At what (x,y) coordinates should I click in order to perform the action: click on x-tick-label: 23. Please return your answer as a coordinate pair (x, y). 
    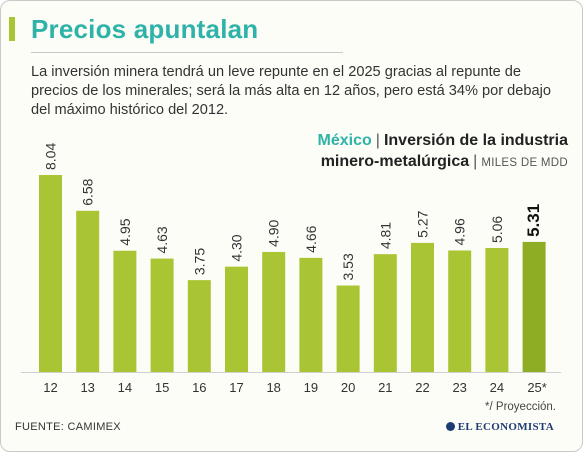
    Looking at the image, I should click on (459, 387).